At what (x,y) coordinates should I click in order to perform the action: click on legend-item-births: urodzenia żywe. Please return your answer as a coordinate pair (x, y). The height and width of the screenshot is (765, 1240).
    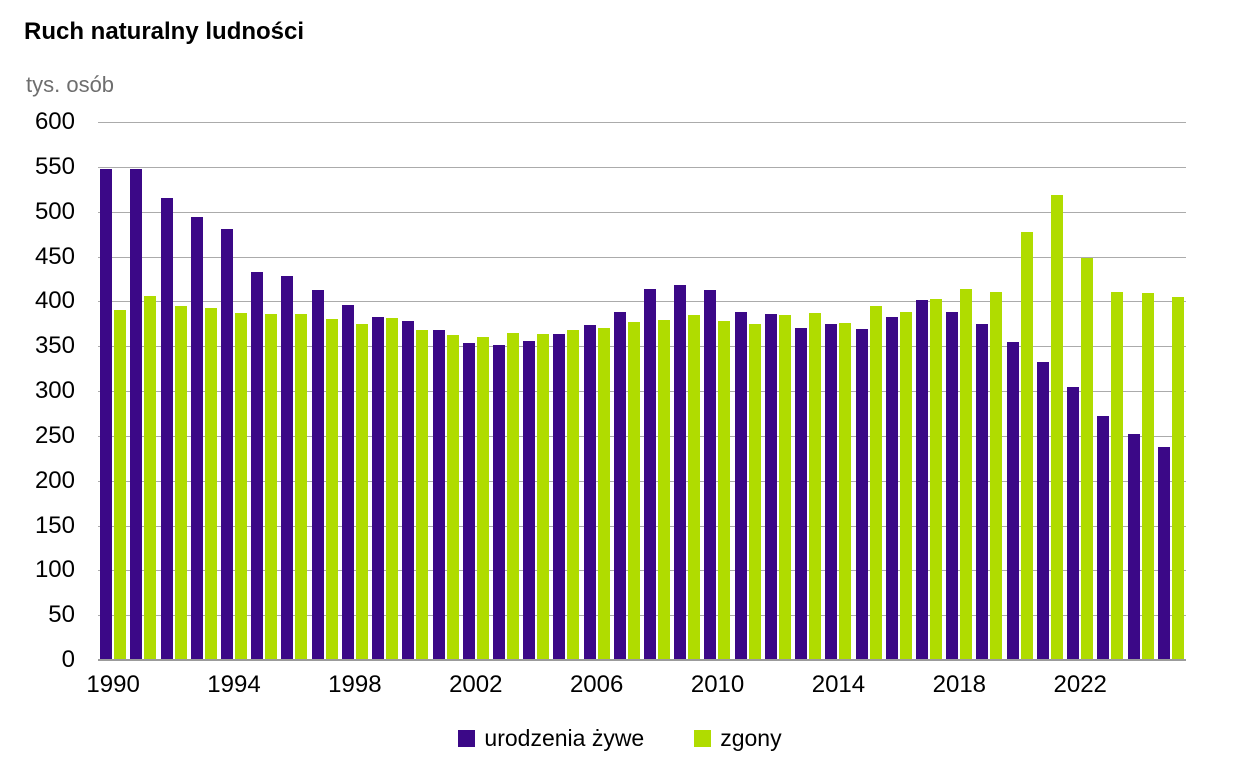
    Looking at the image, I should click on (551, 738).